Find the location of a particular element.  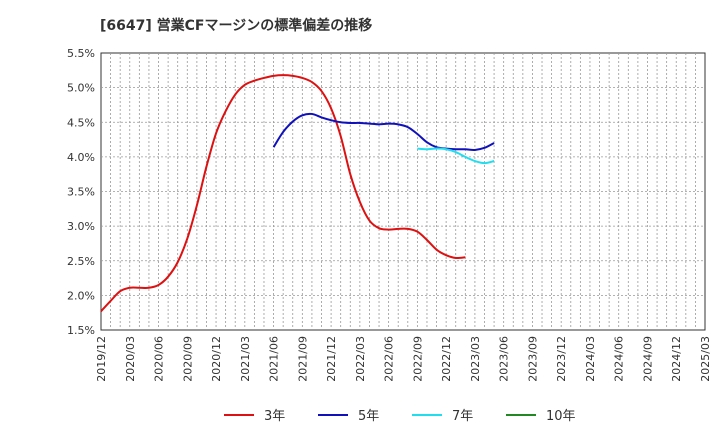

x-tick-label: 2019/12 is located at coordinates (101, 359).